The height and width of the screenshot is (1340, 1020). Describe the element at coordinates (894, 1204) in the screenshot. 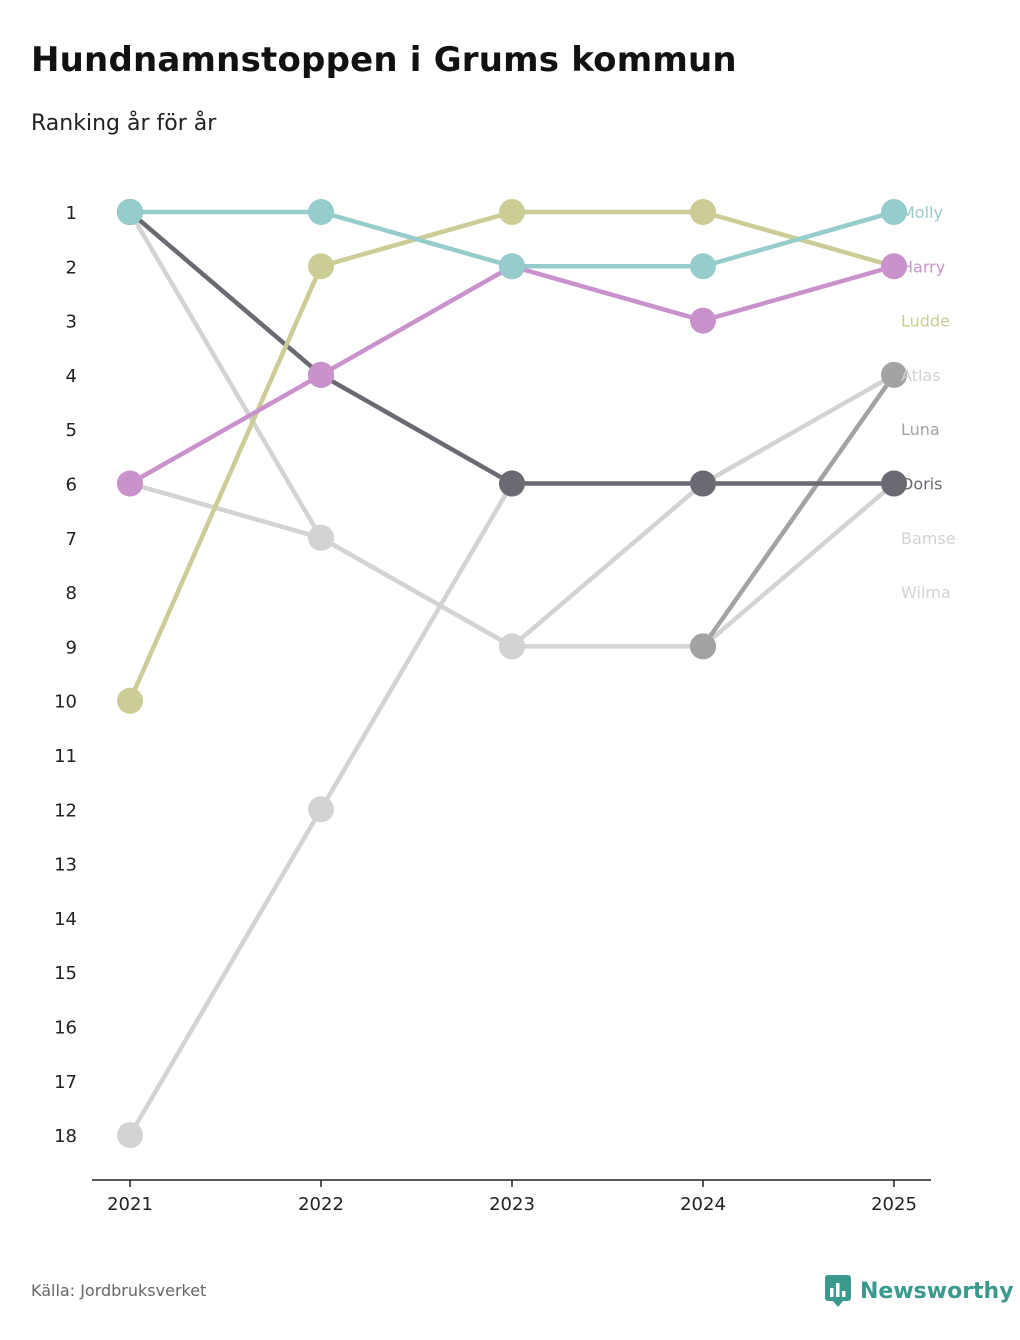

I see `x-tick-label: 2025` at that location.